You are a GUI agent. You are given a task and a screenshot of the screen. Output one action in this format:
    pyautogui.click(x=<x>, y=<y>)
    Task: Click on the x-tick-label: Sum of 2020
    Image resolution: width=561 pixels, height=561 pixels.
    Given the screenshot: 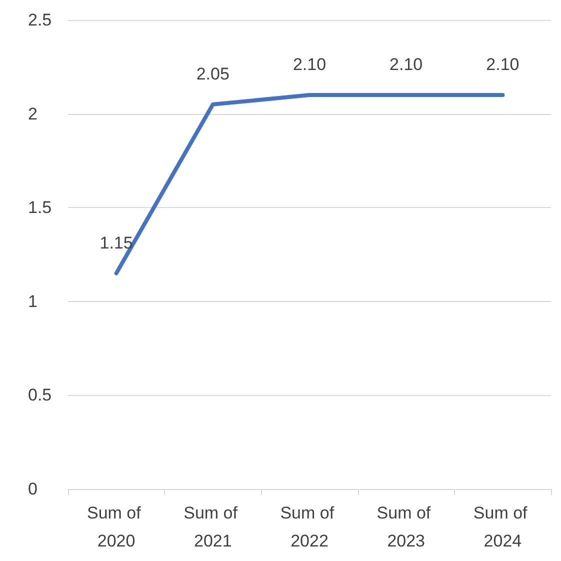 What is the action you would take?
    pyautogui.click(x=116, y=527)
    